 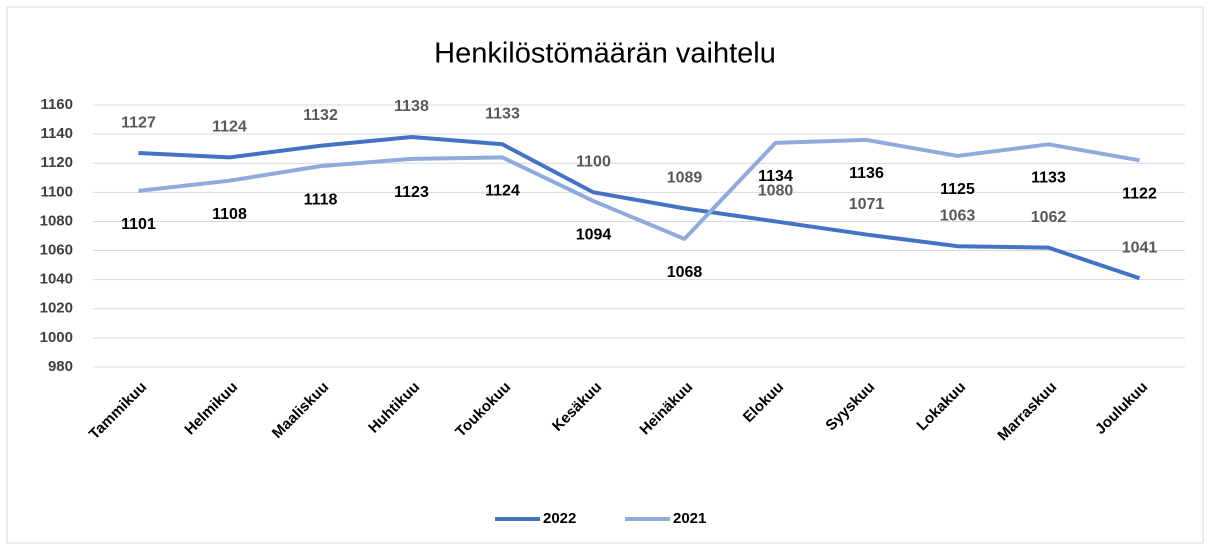 I want to click on y-tick-label: 1160, so click(x=56, y=104).